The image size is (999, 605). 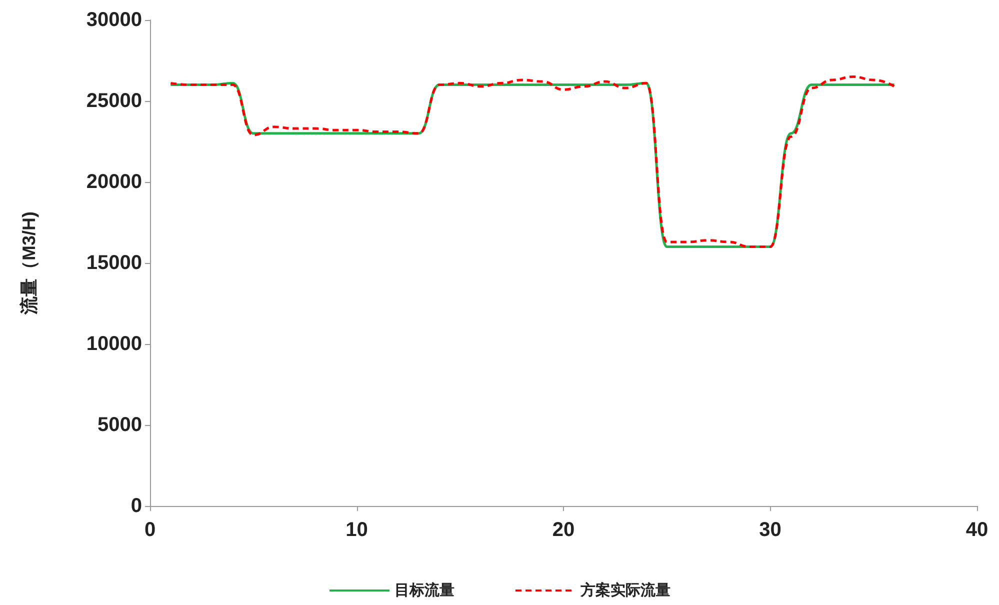 I want to click on y-axis-title: 流量（M3/H), so click(x=29, y=263).